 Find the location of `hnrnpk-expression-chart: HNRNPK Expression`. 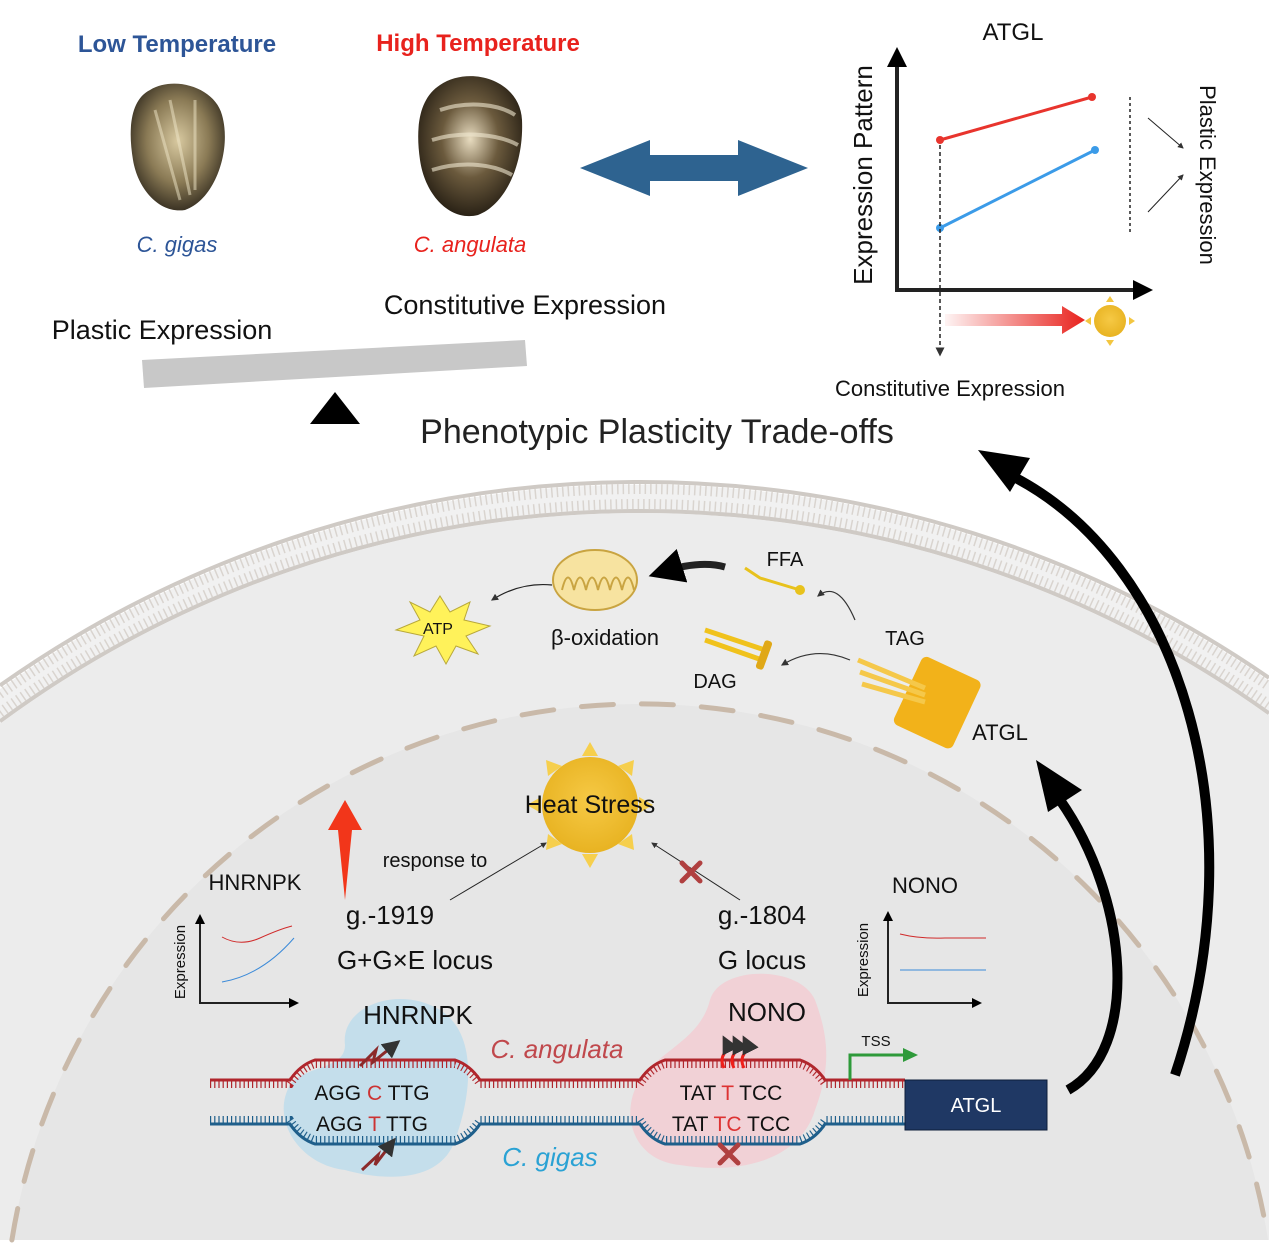

hnrnpk-expression-chart: HNRNPK Expression is located at coordinates (237, 939).